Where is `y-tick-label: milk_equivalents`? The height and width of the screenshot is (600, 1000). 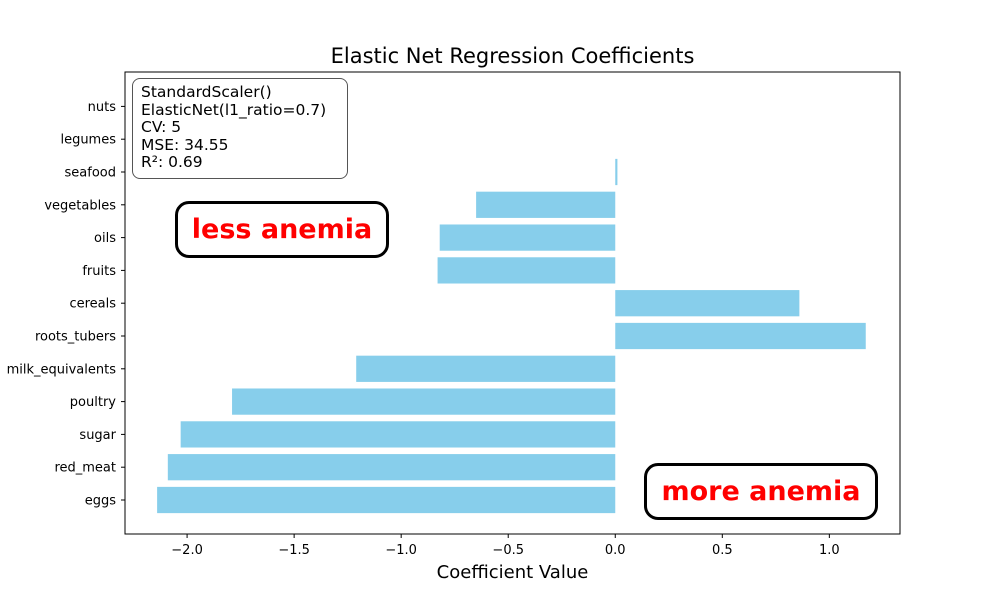
y-tick-label: milk_equivalents is located at coordinates (62, 369).